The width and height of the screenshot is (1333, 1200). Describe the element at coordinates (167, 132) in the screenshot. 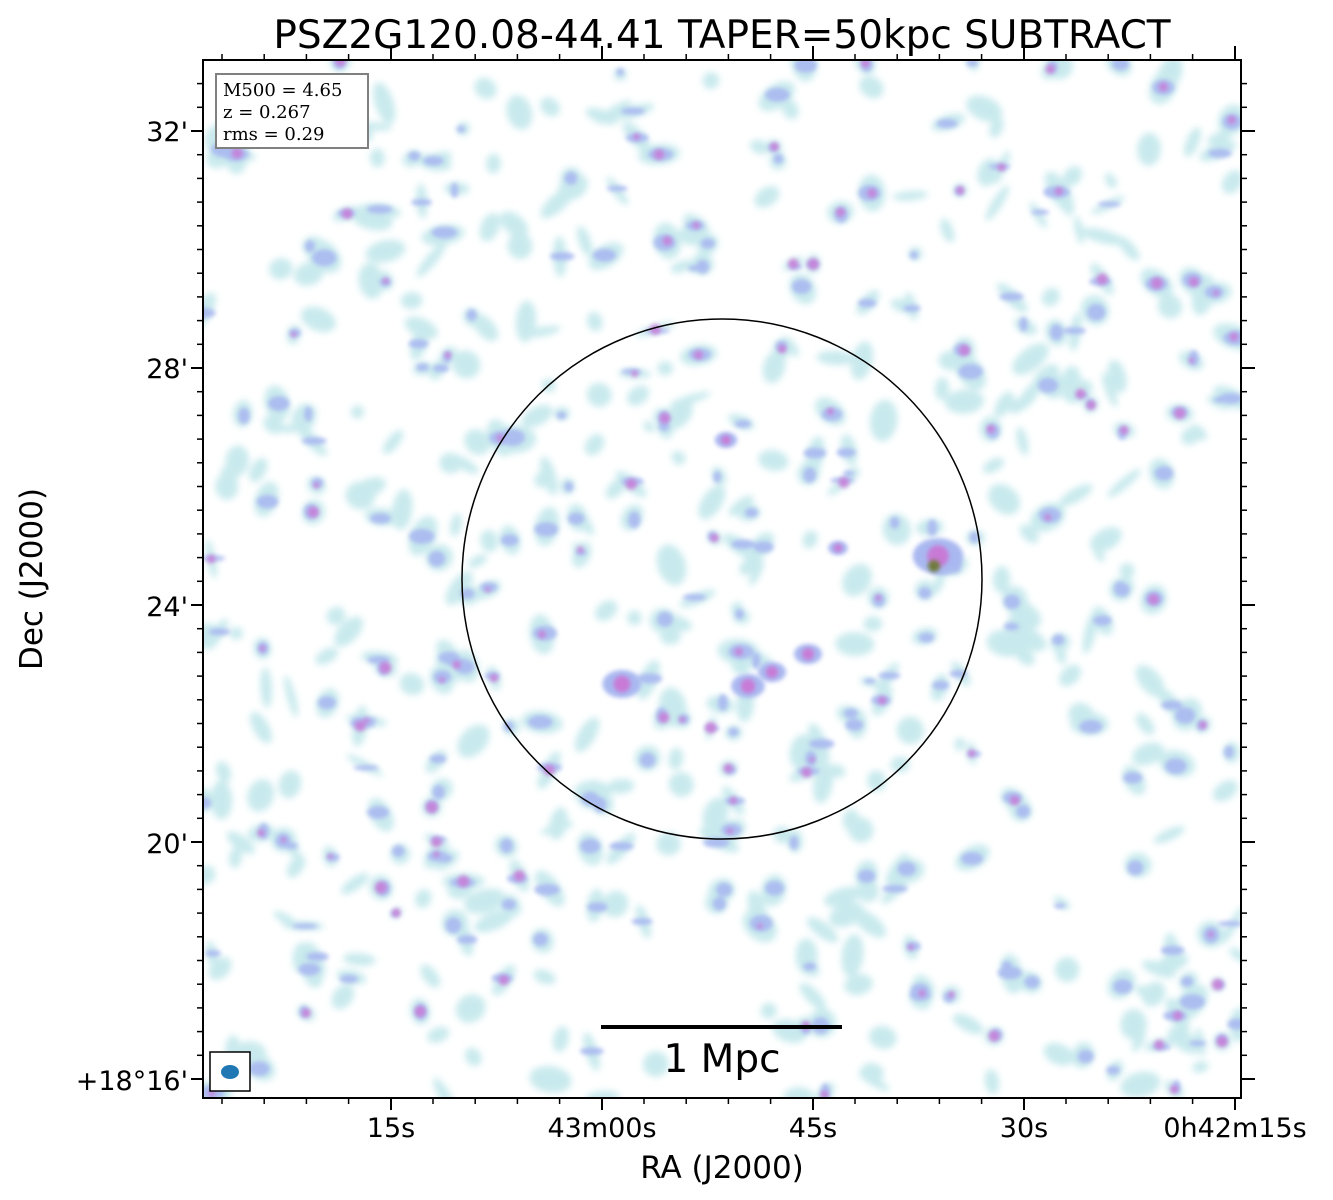

I see `y-tick-label: 32'` at that location.